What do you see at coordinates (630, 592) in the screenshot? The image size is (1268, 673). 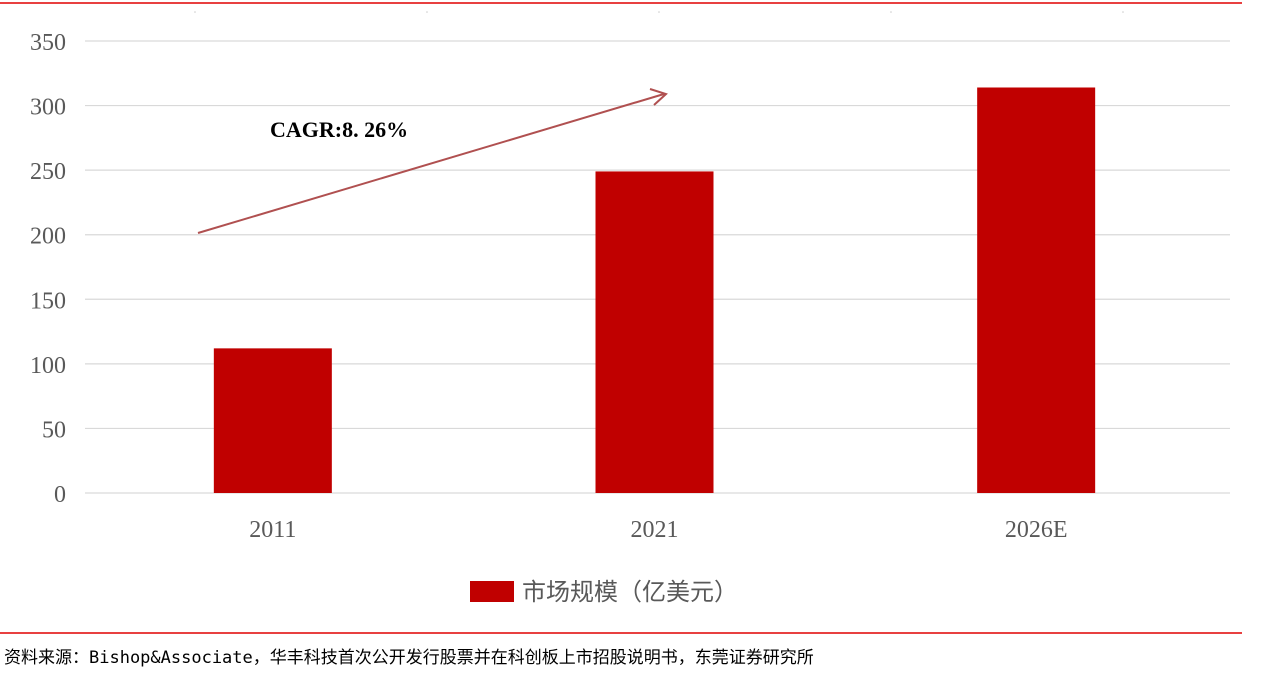 I see `legend-label: 市场规模（亿美元）` at bounding box center [630, 592].